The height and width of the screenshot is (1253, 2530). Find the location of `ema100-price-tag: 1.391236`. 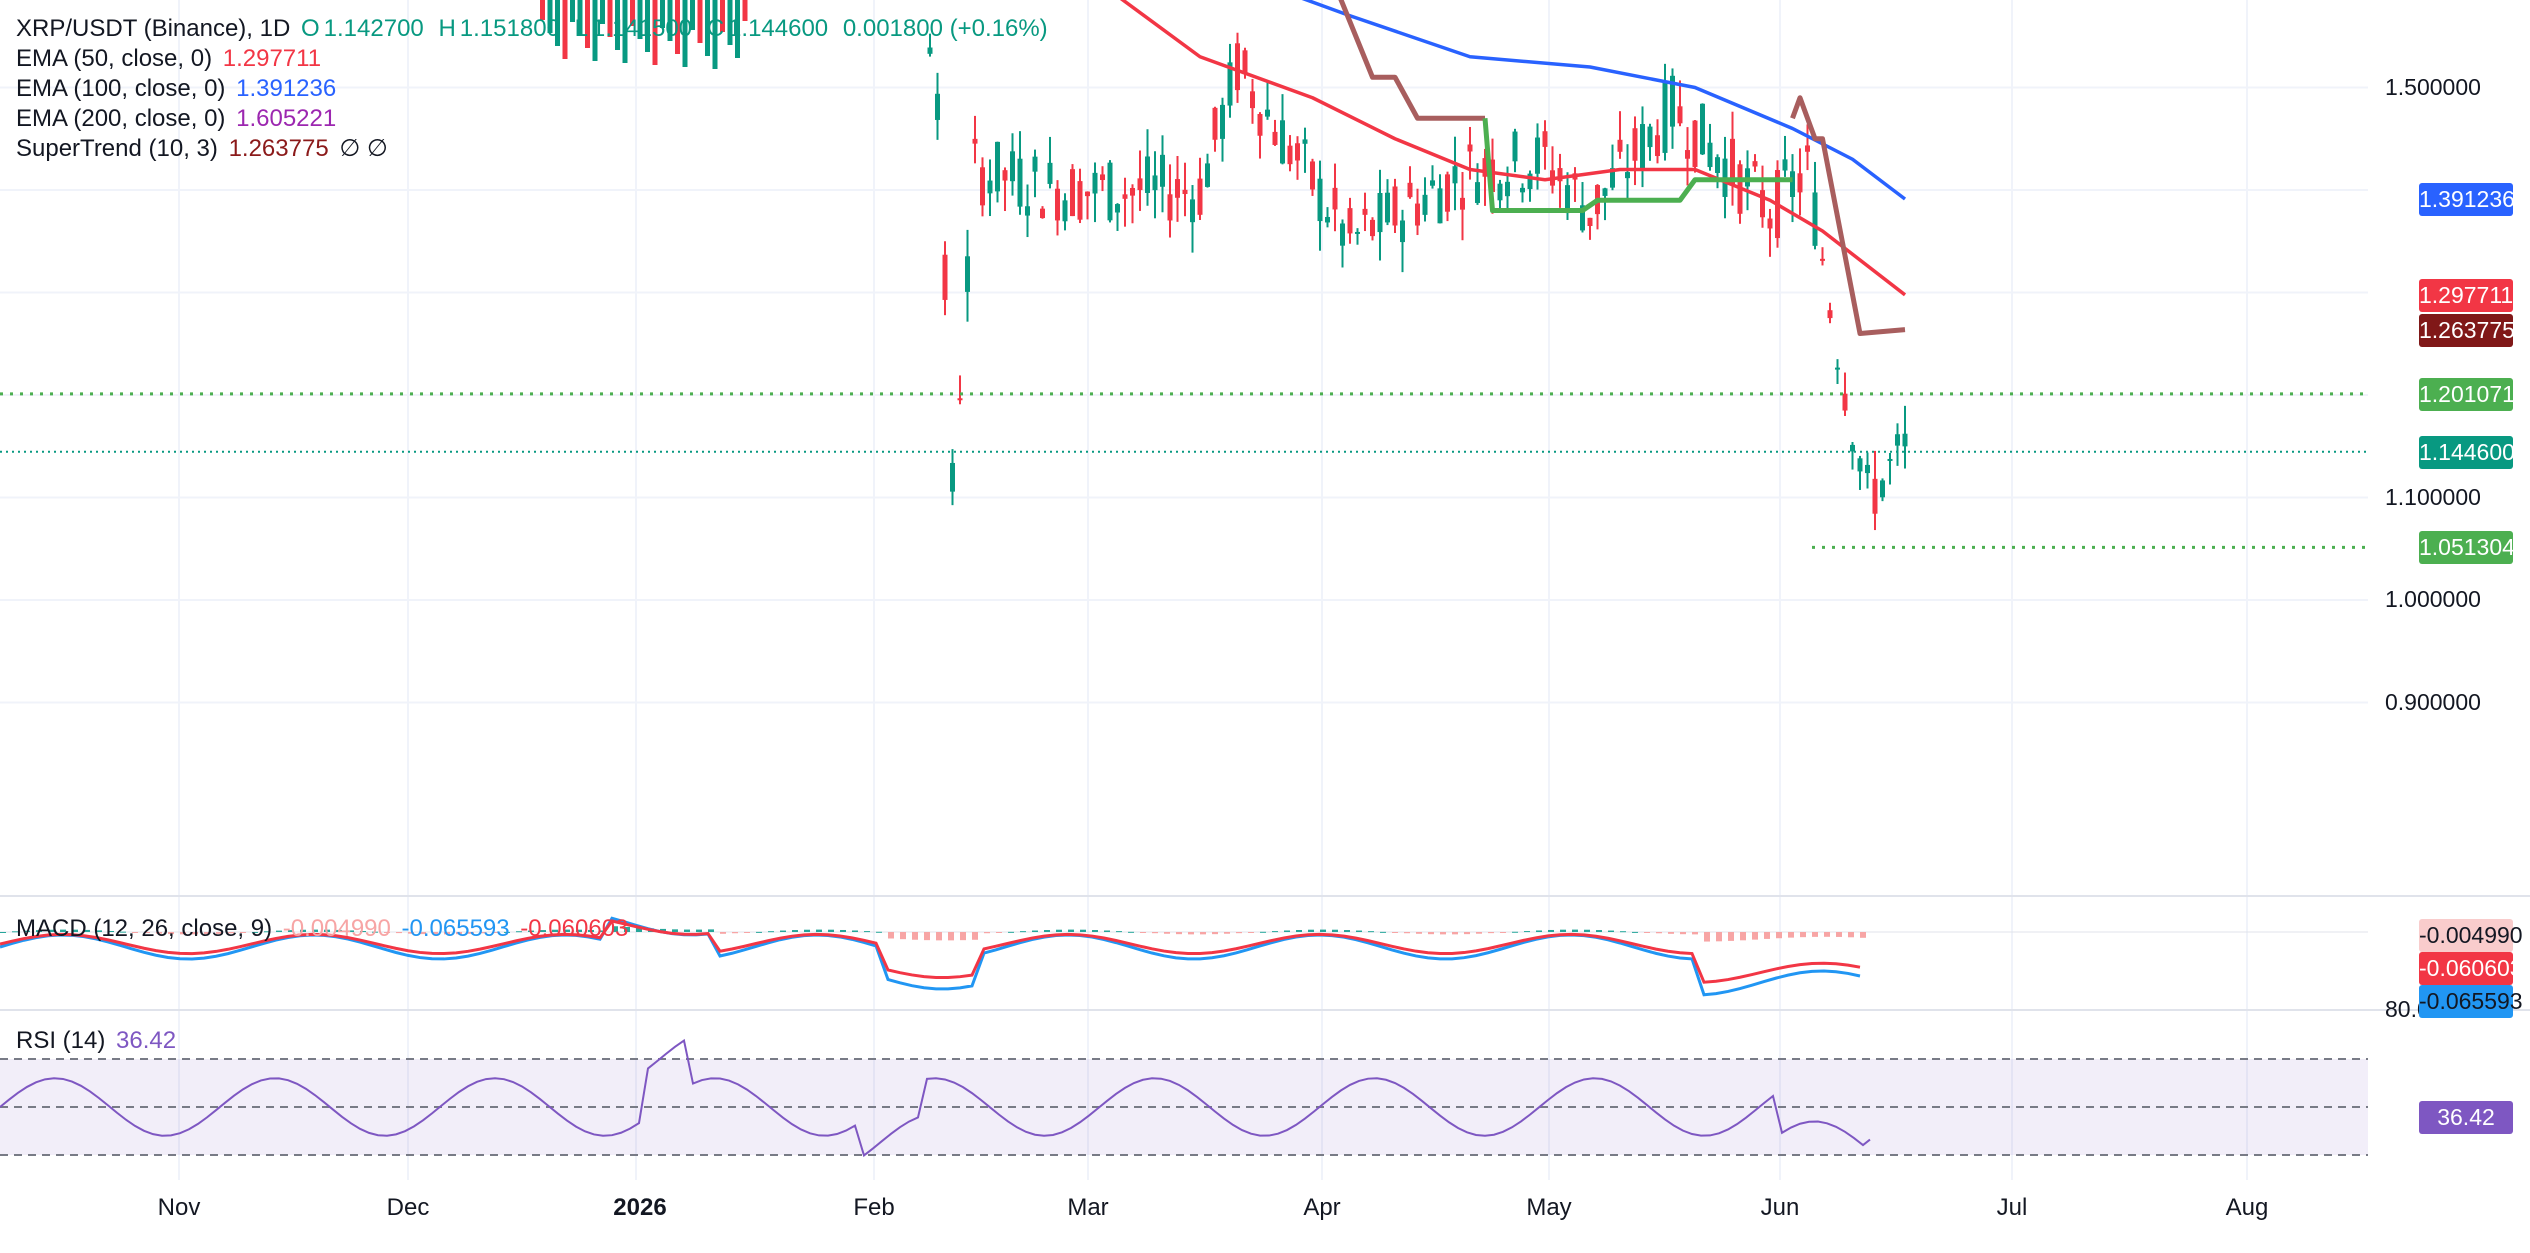

ema100-price-tag: 1.391236 is located at coordinates (2467, 199).